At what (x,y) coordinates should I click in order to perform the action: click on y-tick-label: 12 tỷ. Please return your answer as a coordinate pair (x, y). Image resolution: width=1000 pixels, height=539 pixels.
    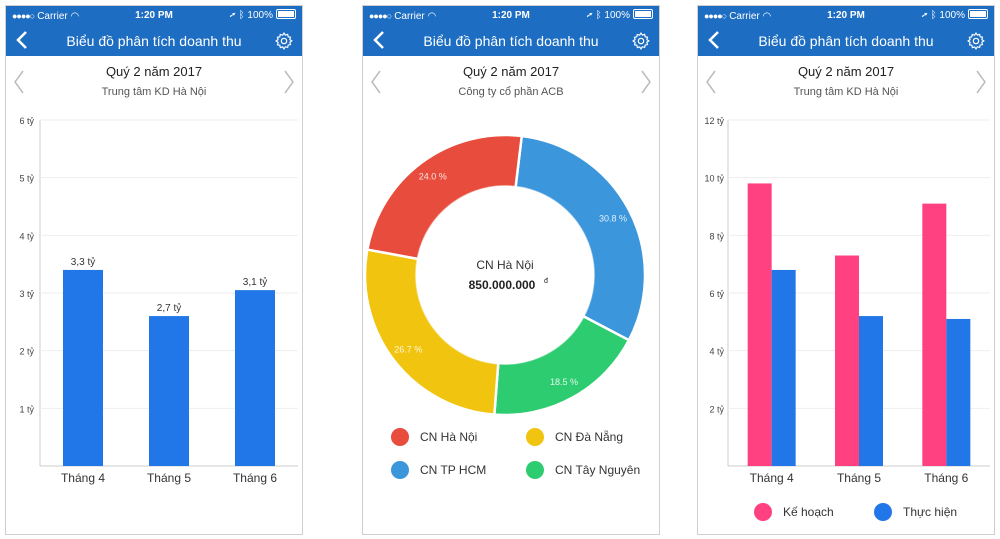
    Looking at the image, I should click on (714, 121).